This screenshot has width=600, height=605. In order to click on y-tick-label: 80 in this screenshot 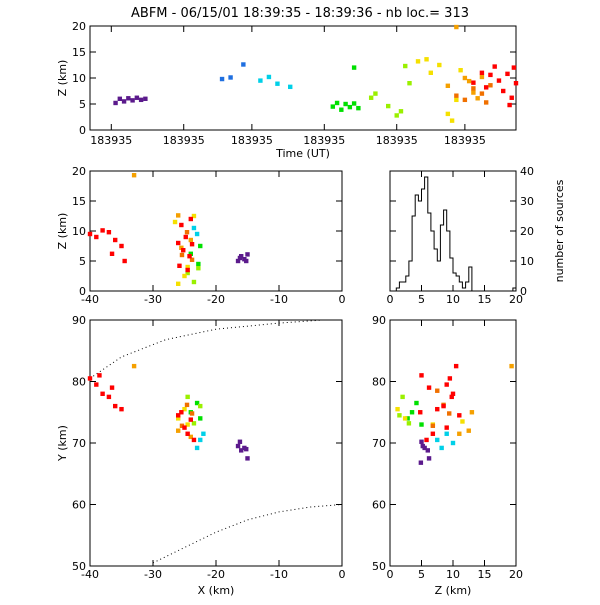, I will do `click(79, 382)`.